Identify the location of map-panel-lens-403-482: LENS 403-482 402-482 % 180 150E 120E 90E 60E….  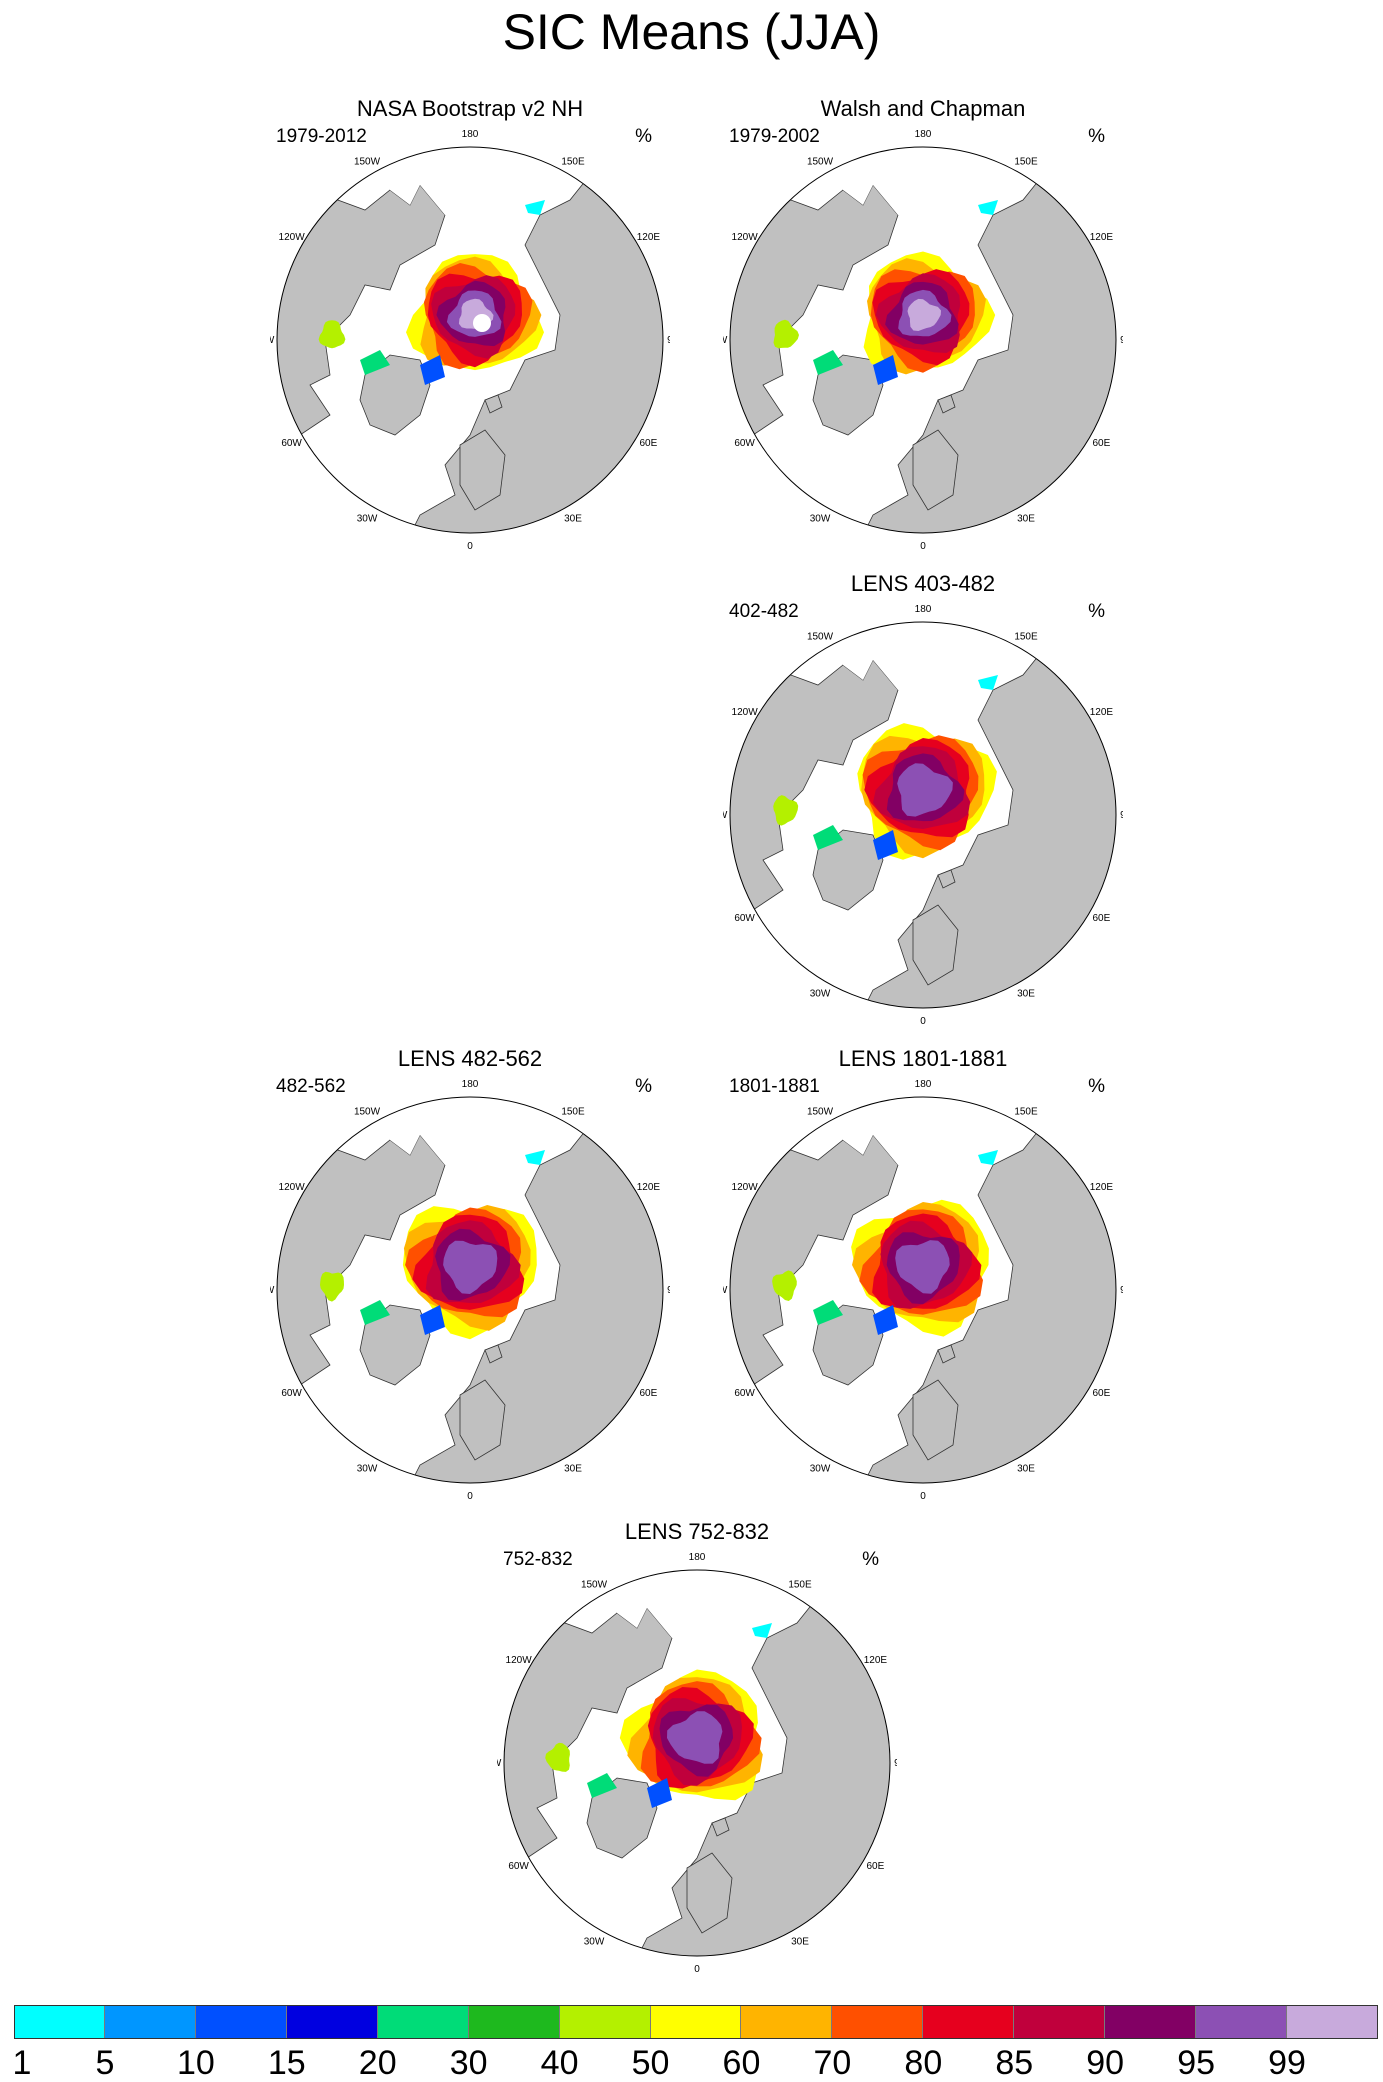
(923, 800).